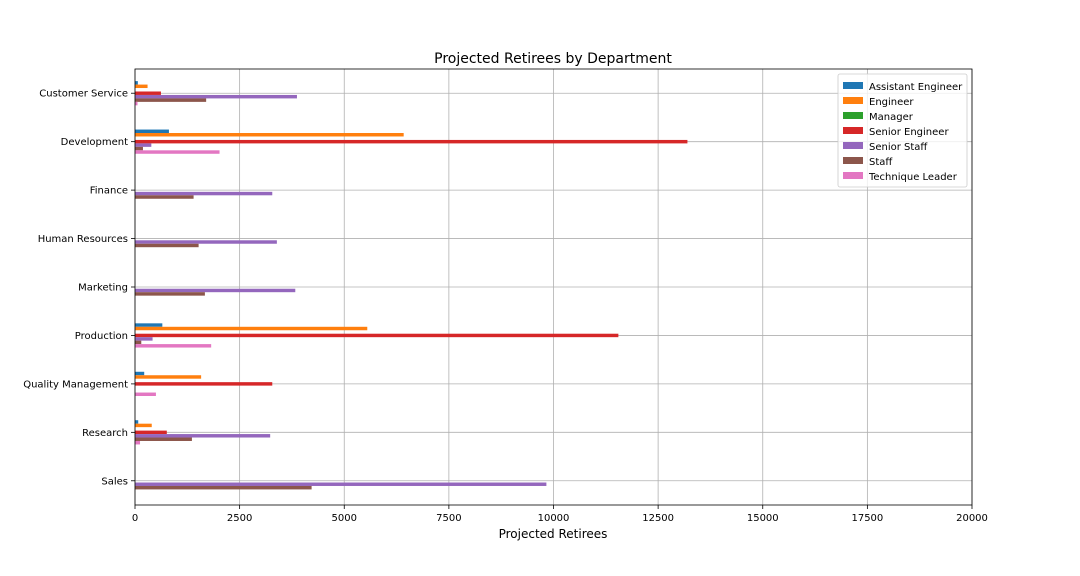 This screenshot has width=1080, height=576. Describe the element at coordinates (891, 117) in the screenshot. I see `legend-entry: Manager` at that location.